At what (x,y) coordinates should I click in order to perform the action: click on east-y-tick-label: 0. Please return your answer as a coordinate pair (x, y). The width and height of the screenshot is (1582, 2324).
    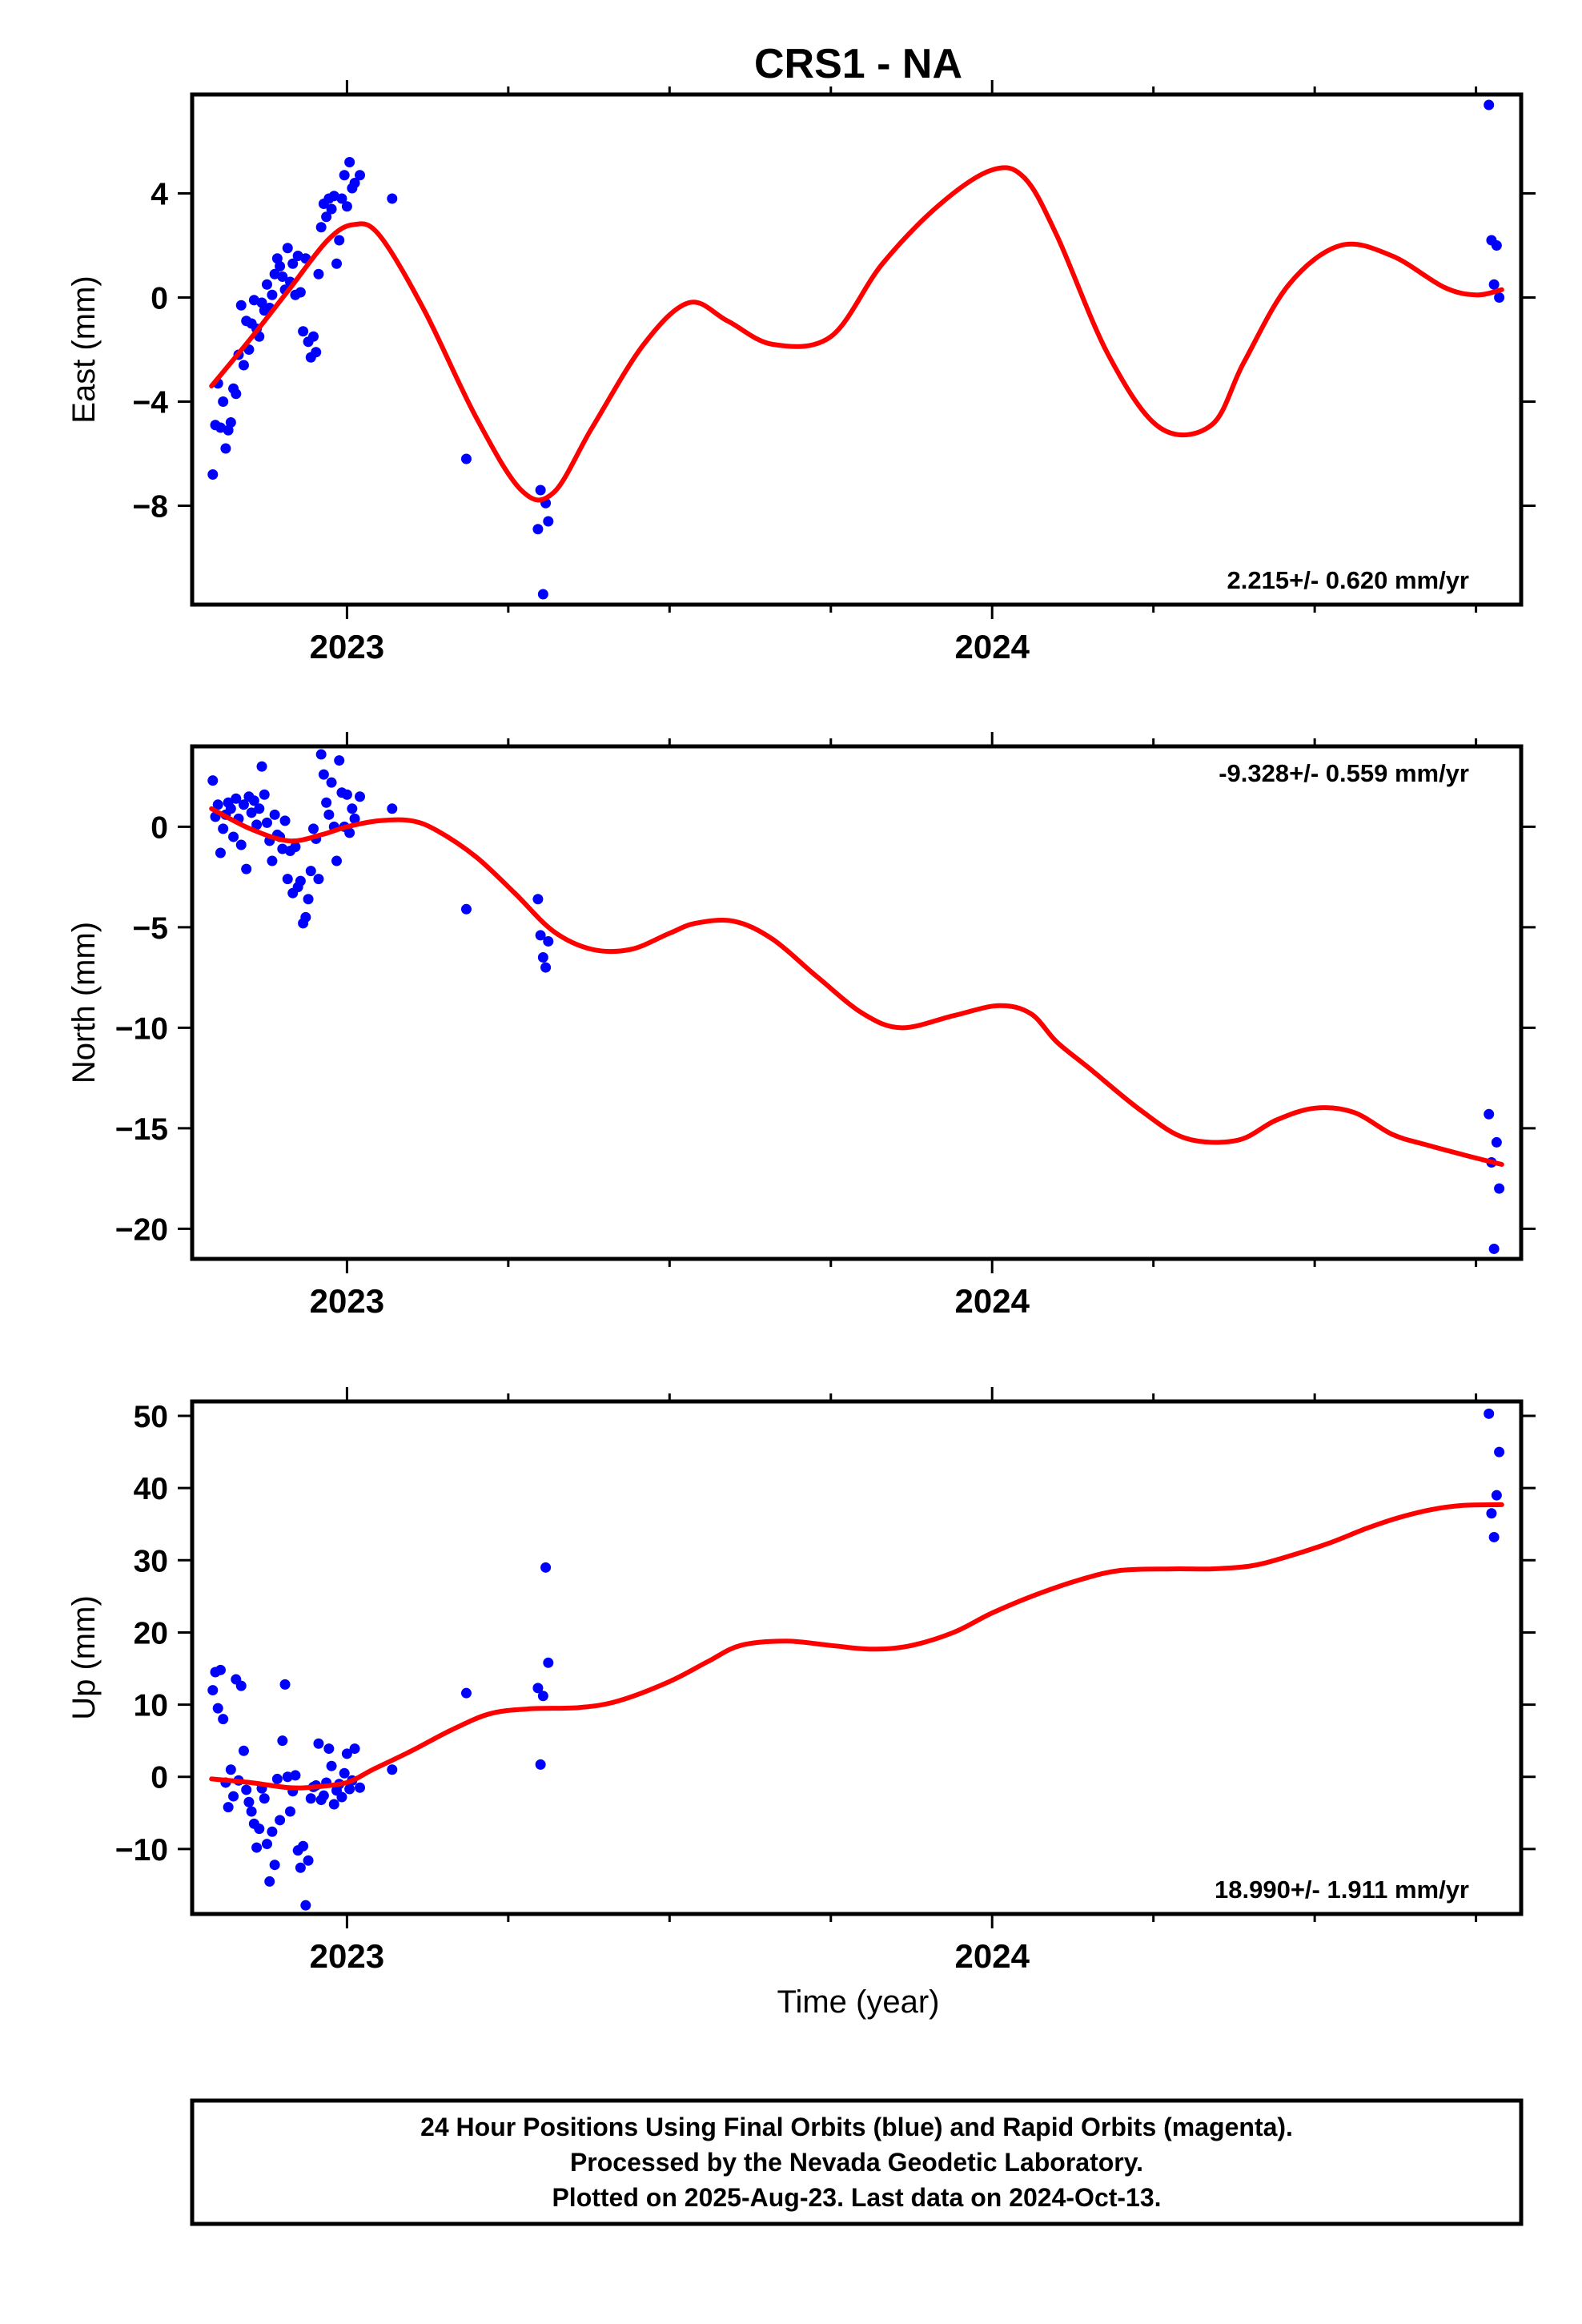
    Looking at the image, I should click on (159, 299).